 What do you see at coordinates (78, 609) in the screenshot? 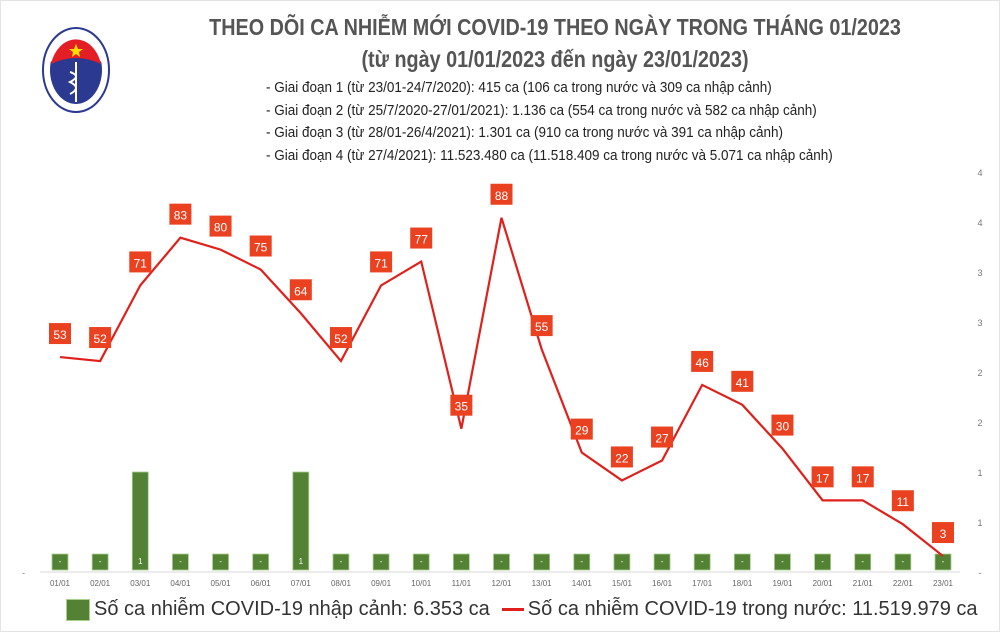
I see `legend-swatch-bar` at bounding box center [78, 609].